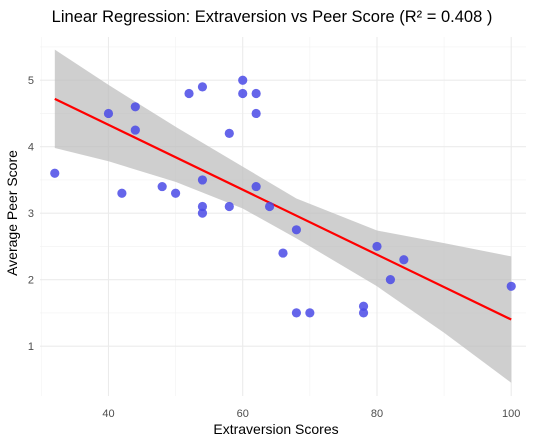 This screenshot has width=534, height=444. I want to click on y-tick-label: 4, so click(31, 148).